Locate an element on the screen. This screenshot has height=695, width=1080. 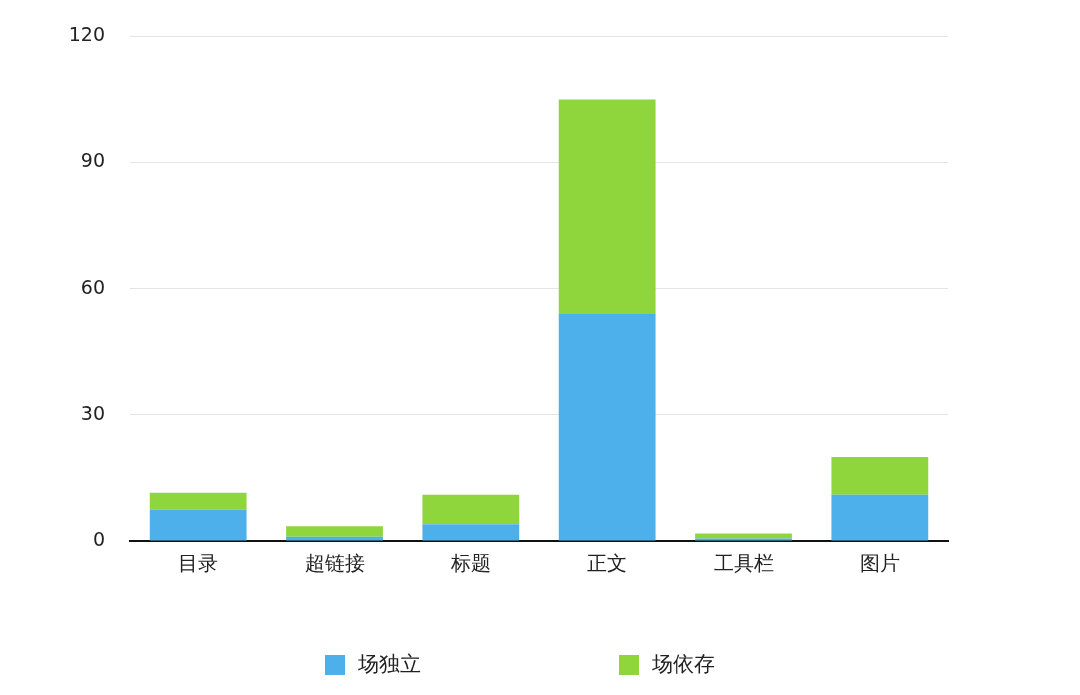
x-tick-label: 图片 is located at coordinates (879, 563).